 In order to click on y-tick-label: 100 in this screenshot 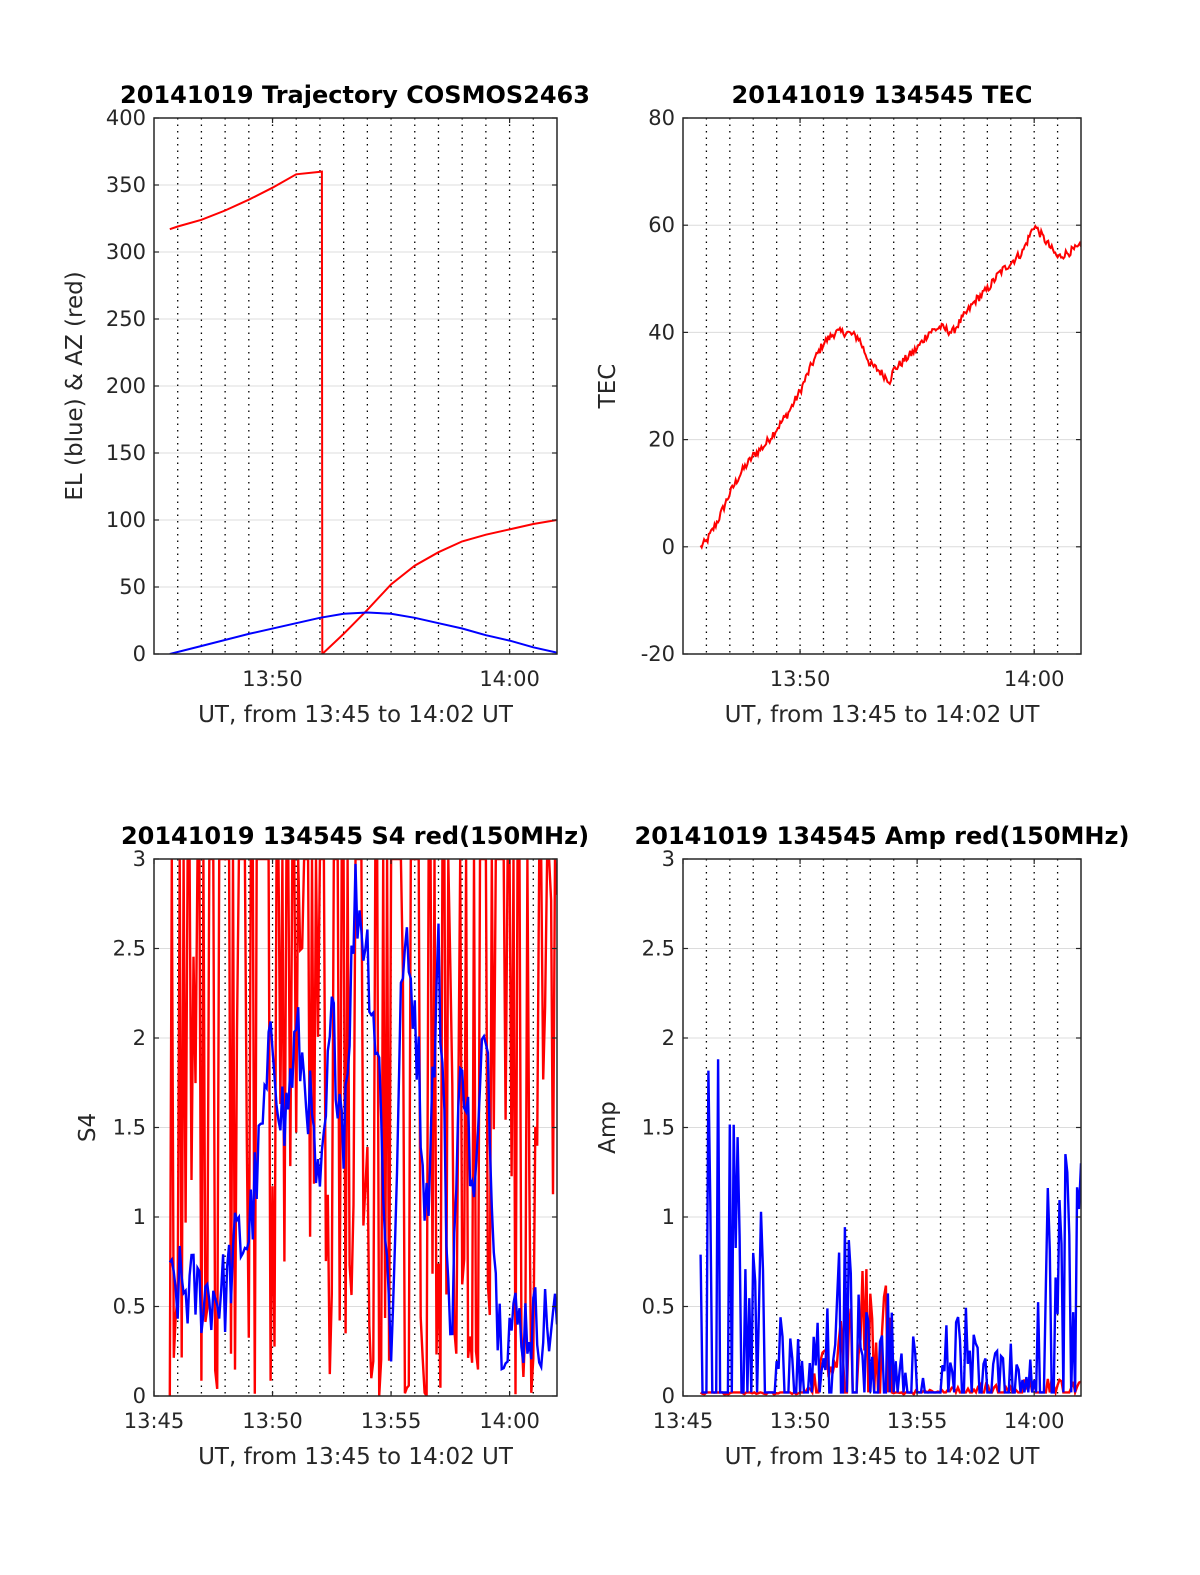, I will do `click(126, 520)`.